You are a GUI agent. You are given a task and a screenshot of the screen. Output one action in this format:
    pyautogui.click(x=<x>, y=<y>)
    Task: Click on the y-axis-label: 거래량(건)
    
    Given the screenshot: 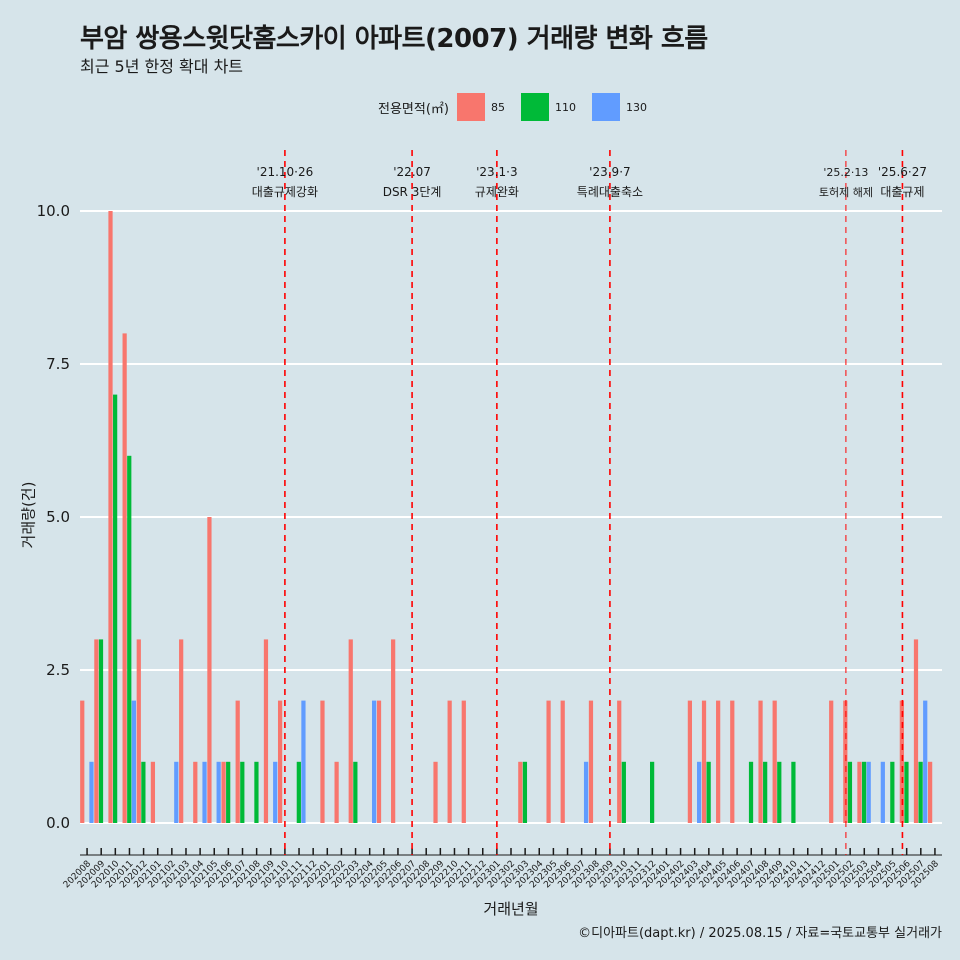 What is the action you would take?
    pyautogui.click(x=28, y=515)
    